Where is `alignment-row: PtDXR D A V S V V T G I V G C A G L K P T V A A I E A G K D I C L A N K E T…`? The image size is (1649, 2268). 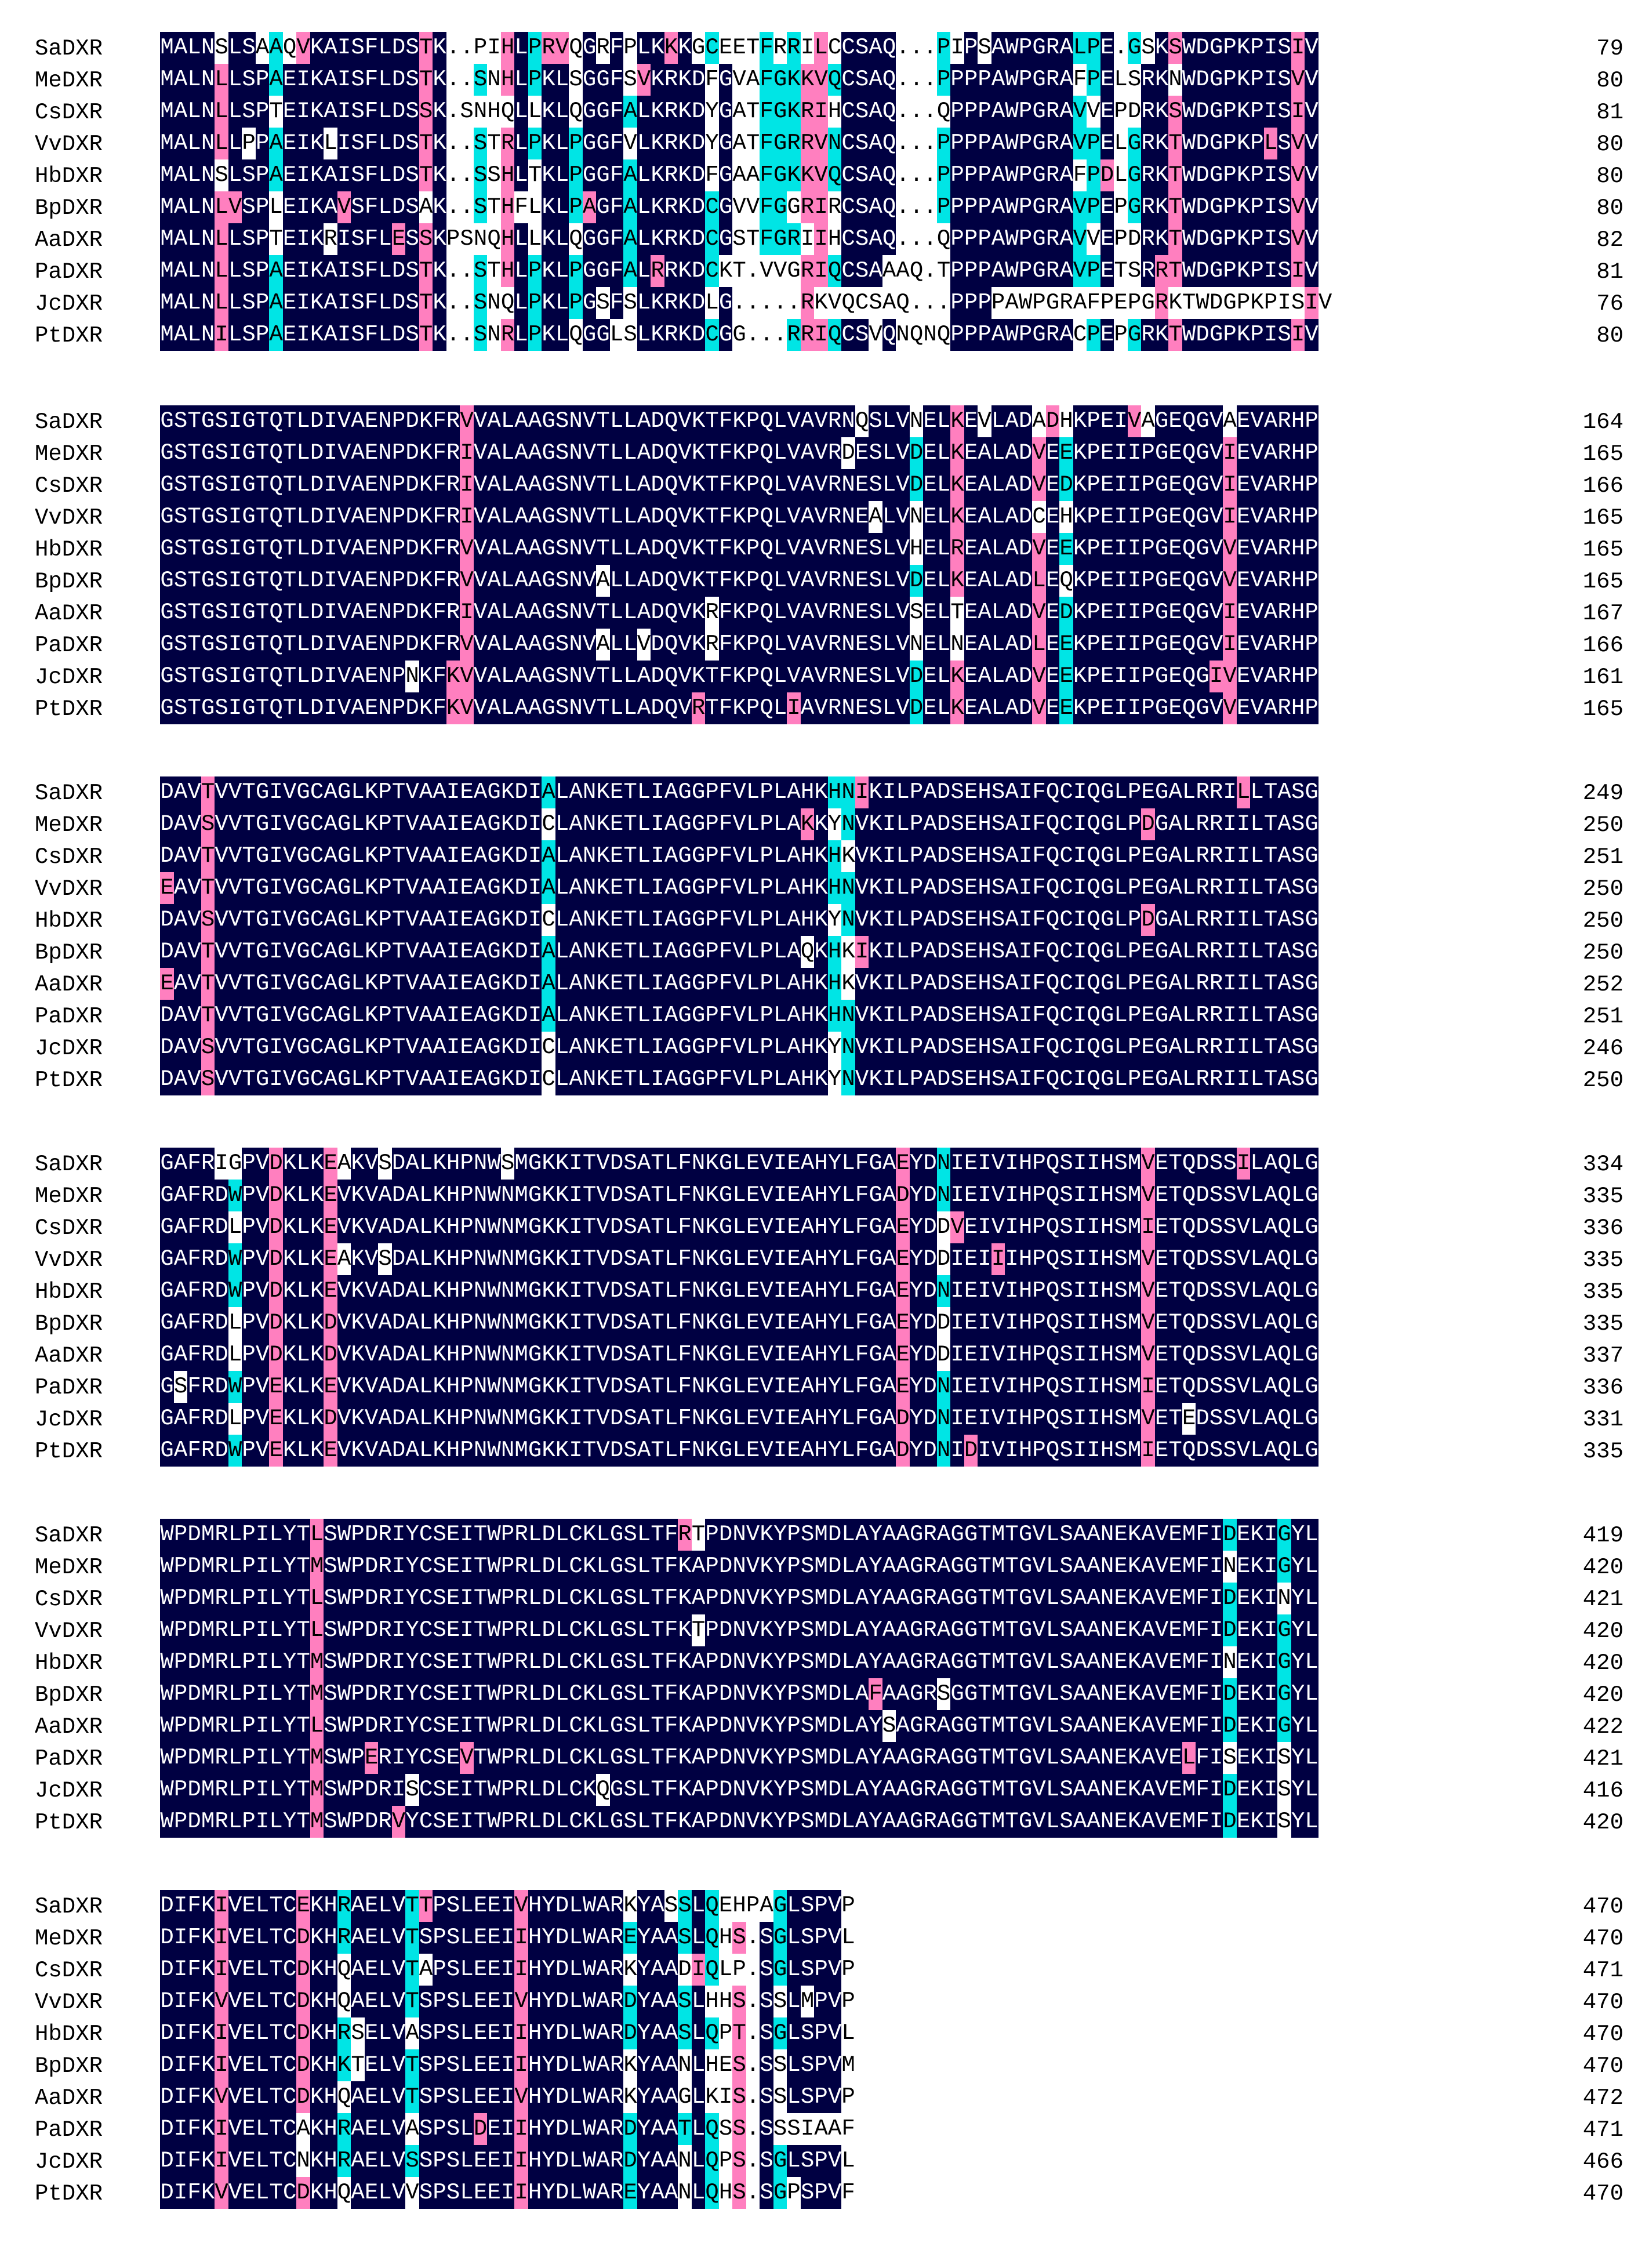
alignment-row: PtDXR D A V S V V T G I V G C A G L K P T V A A I E A G K D I C L A N K E T… is located at coordinates (824, 1079).